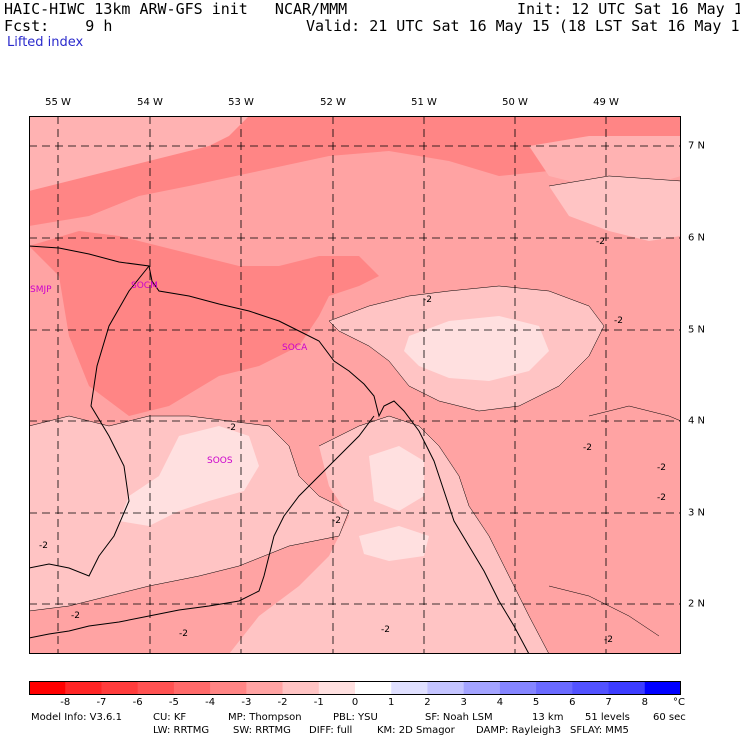 This screenshot has height=740, width=740. What do you see at coordinates (599, 730) in the screenshot?
I see `footer-sflay: SFLAY: MM5` at bounding box center [599, 730].